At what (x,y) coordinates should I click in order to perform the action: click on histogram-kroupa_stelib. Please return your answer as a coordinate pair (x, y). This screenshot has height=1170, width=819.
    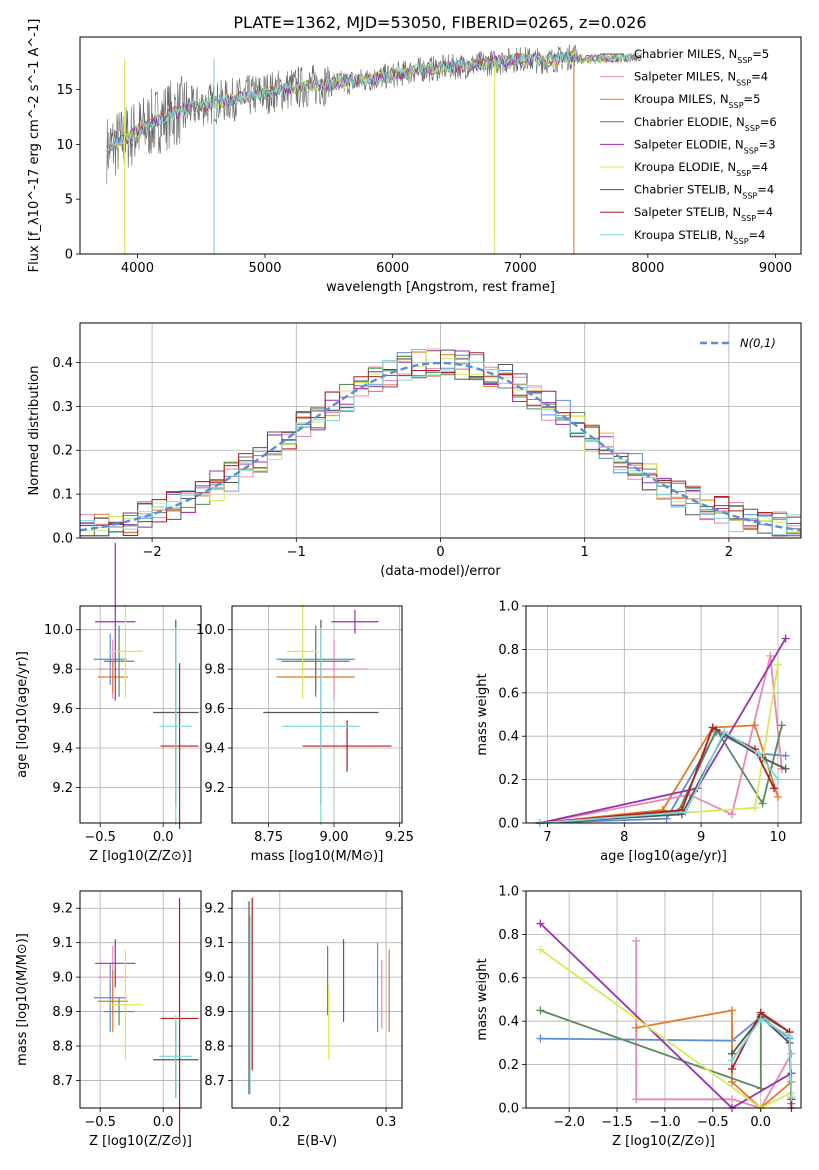
    Looking at the image, I should click on (440, 447).